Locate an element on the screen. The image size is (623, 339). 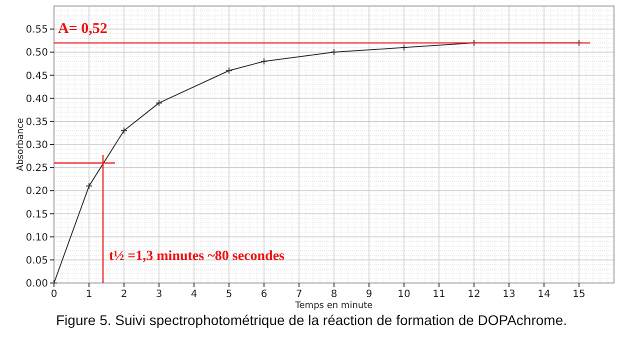
y-tick-label: 0.40 is located at coordinates (37, 99).